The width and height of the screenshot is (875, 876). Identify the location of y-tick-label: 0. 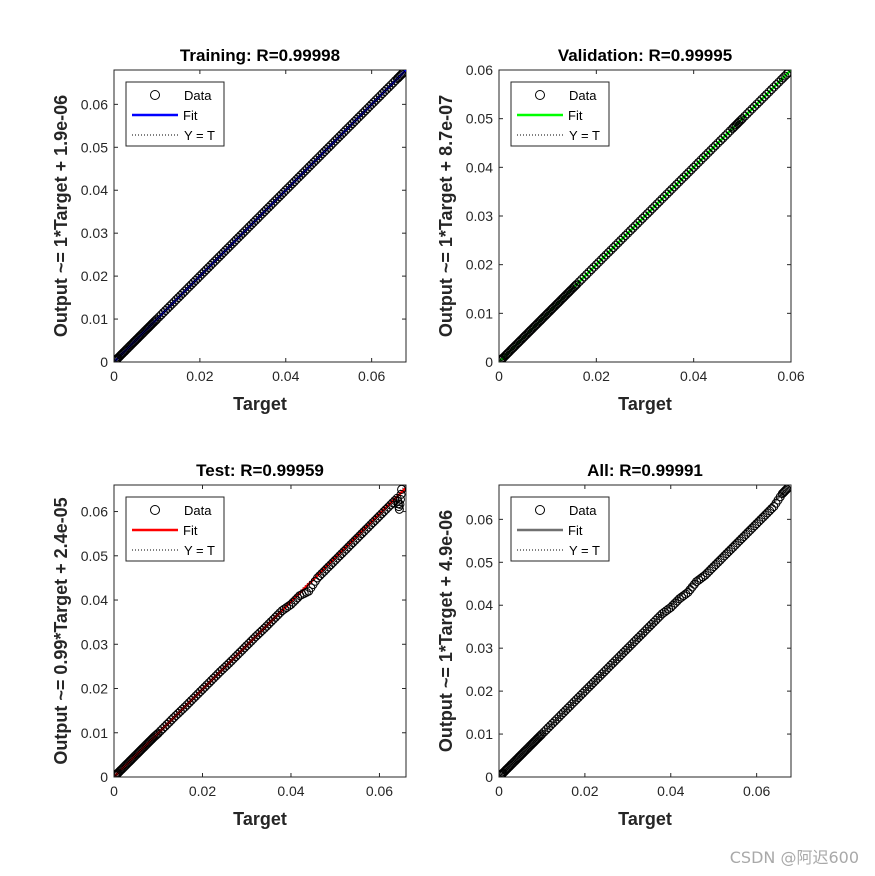
(104, 777).